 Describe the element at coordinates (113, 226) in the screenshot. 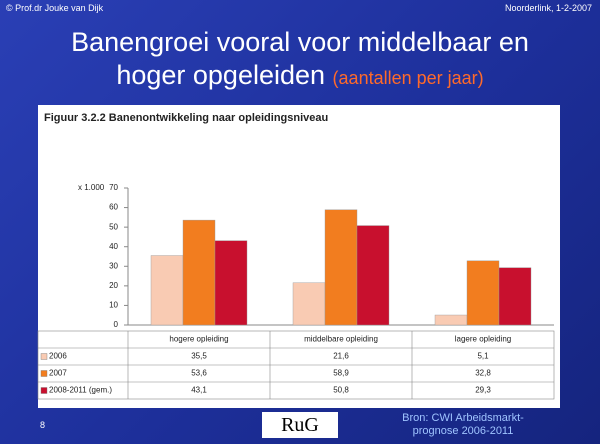

I see `y-tick-label: 50` at that location.